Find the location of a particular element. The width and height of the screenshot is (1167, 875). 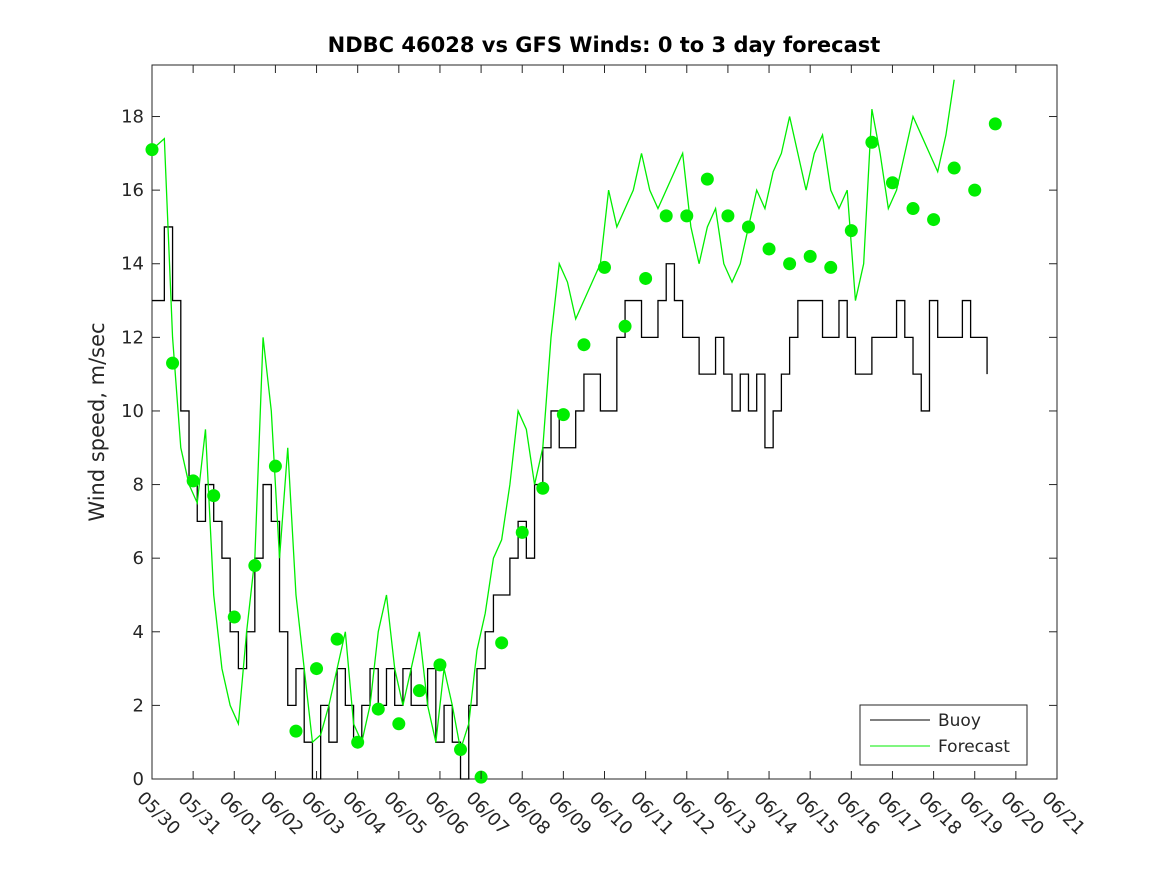

x-tick-label: 05/31 is located at coordinates (200, 814).